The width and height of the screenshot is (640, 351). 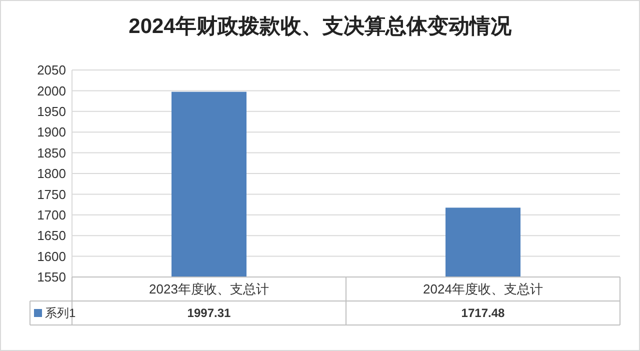 What do you see at coordinates (483, 289) in the screenshot?
I see `x-tick-label: 2024年度收、支总计` at bounding box center [483, 289].